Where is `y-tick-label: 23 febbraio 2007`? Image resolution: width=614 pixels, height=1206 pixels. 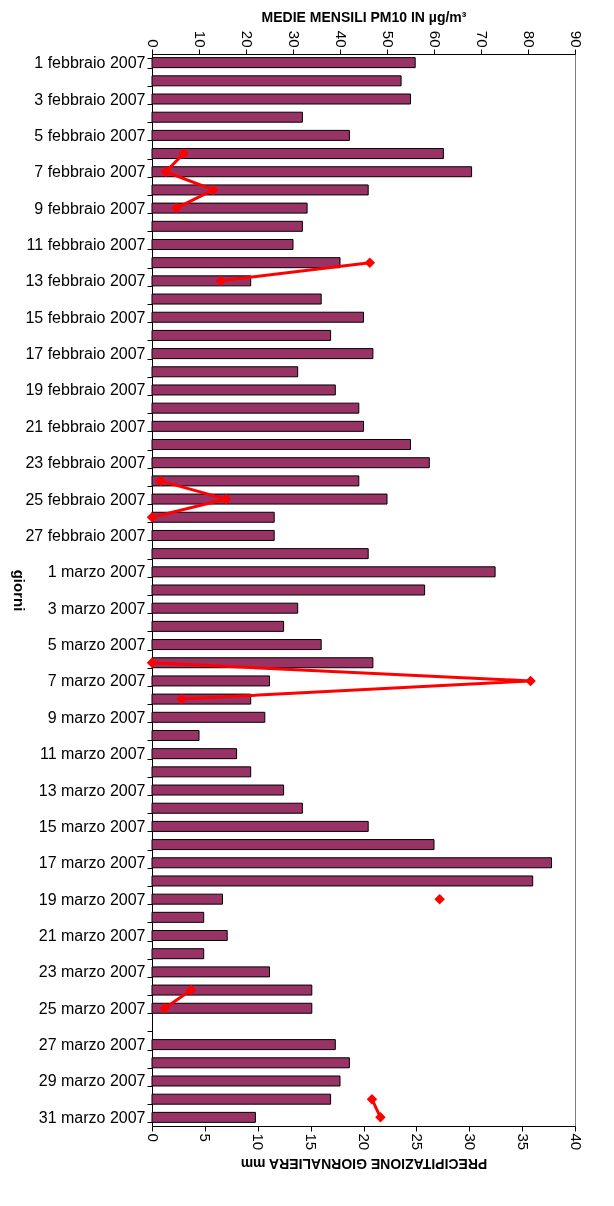
y-tick-label: 23 febbraio 2007 is located at coordinates (85, 463).